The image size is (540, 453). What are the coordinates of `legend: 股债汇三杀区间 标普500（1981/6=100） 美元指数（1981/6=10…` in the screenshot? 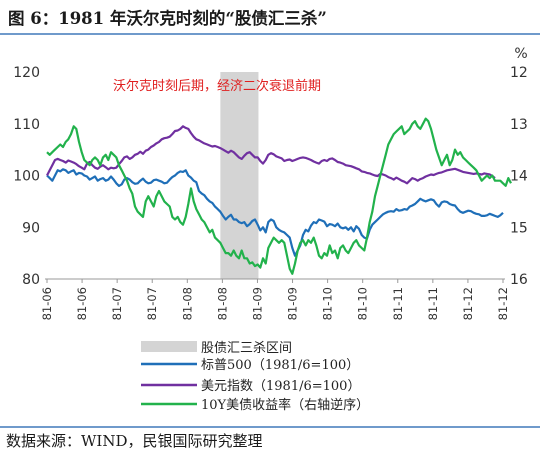 It's located at (255, 377).